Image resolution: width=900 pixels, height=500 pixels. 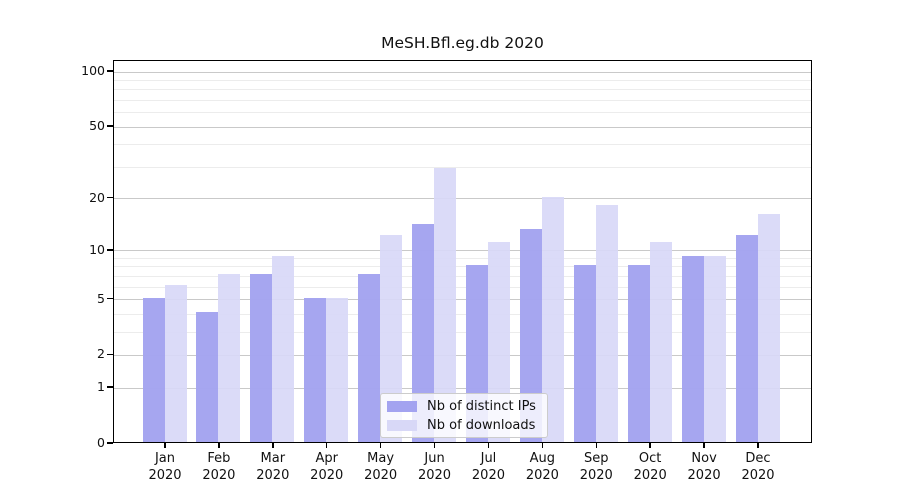 I want to click on x-tick-label: May 2020, so click(x=381, y=467).